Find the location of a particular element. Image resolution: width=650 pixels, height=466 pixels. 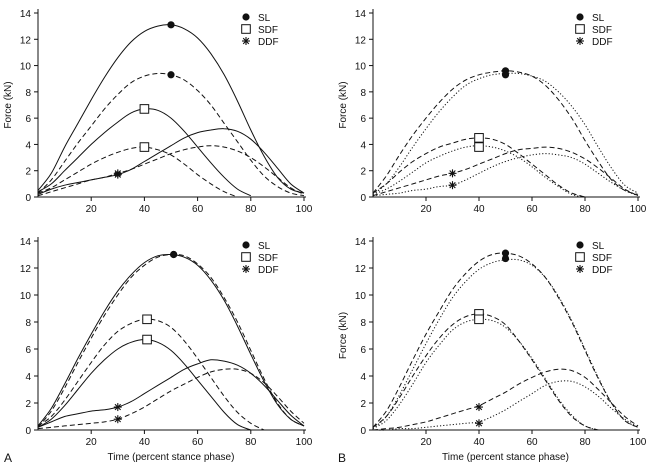

legend-label-ddf: DDF is located at coordinates (268, 270).